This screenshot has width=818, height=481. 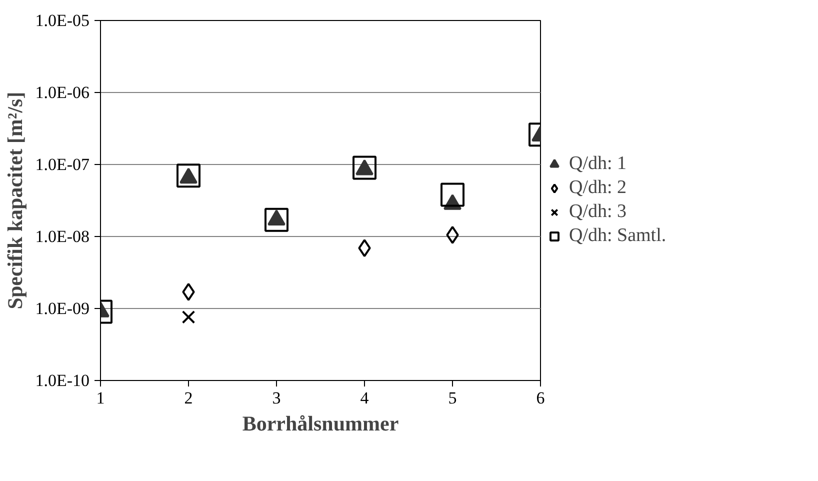 What do you see at coordinates (62, 236) in the screenshot?
I see `y-tick-label: 1.0E-08` at bounding box center [62, 236].